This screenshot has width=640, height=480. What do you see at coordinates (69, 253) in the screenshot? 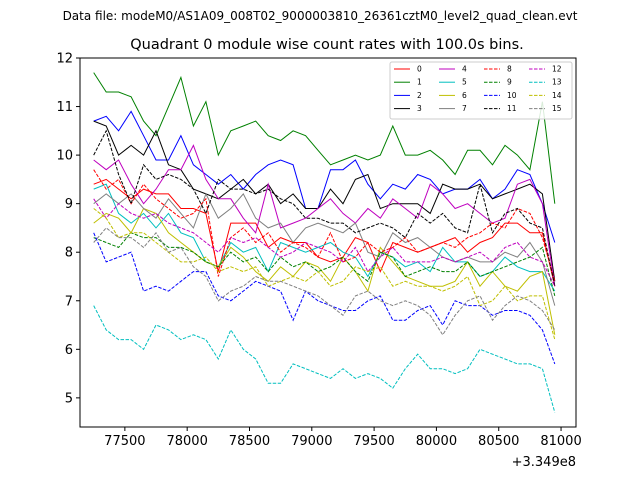
I see `y-tick-label: 8` at bounding box center [69, 253].